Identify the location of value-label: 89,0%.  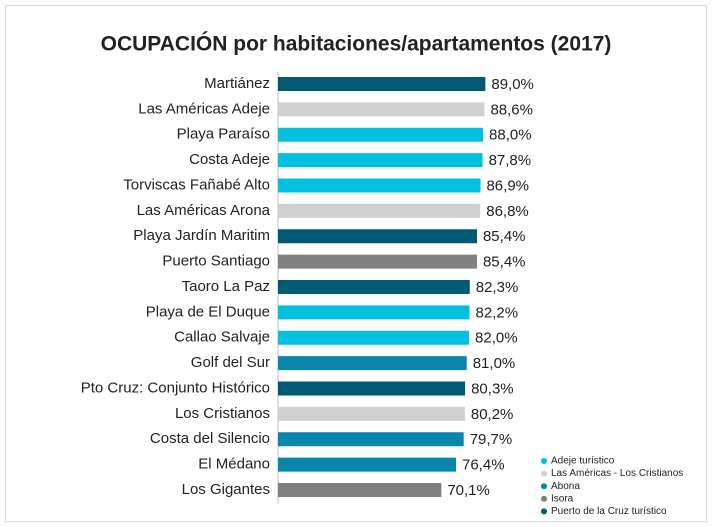
(512, 84).